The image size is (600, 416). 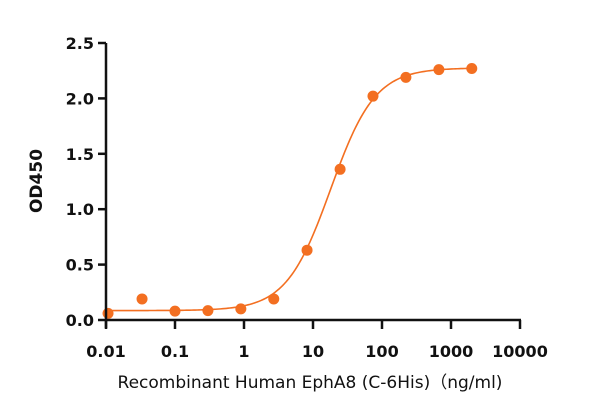 I want to click on y-tick-label: 2.5, so click(x=80, y=43).